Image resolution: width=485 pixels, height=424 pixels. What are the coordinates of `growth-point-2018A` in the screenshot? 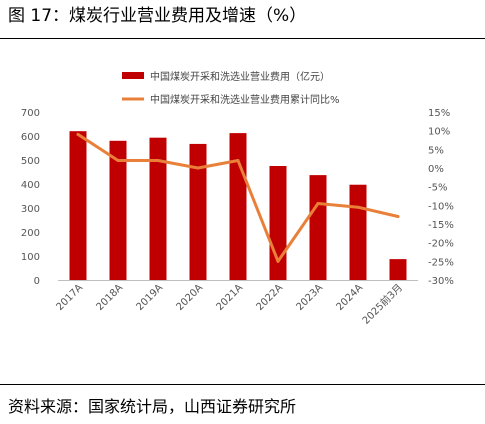 It's located at (118, 161).